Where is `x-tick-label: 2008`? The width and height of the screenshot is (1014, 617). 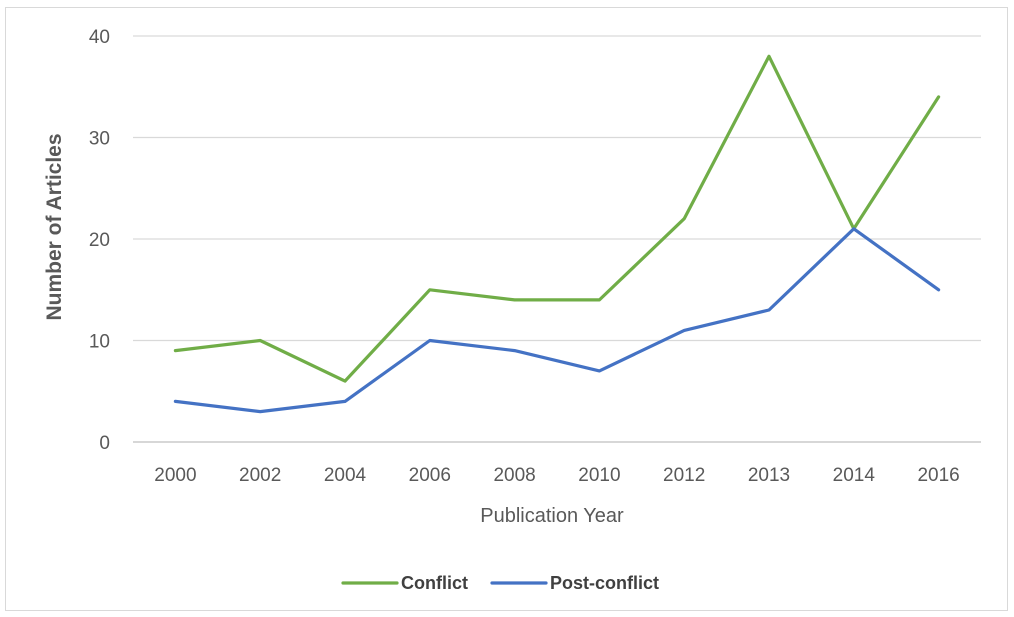 x-tick-label: 2008 is located at coordinates (514, 475).